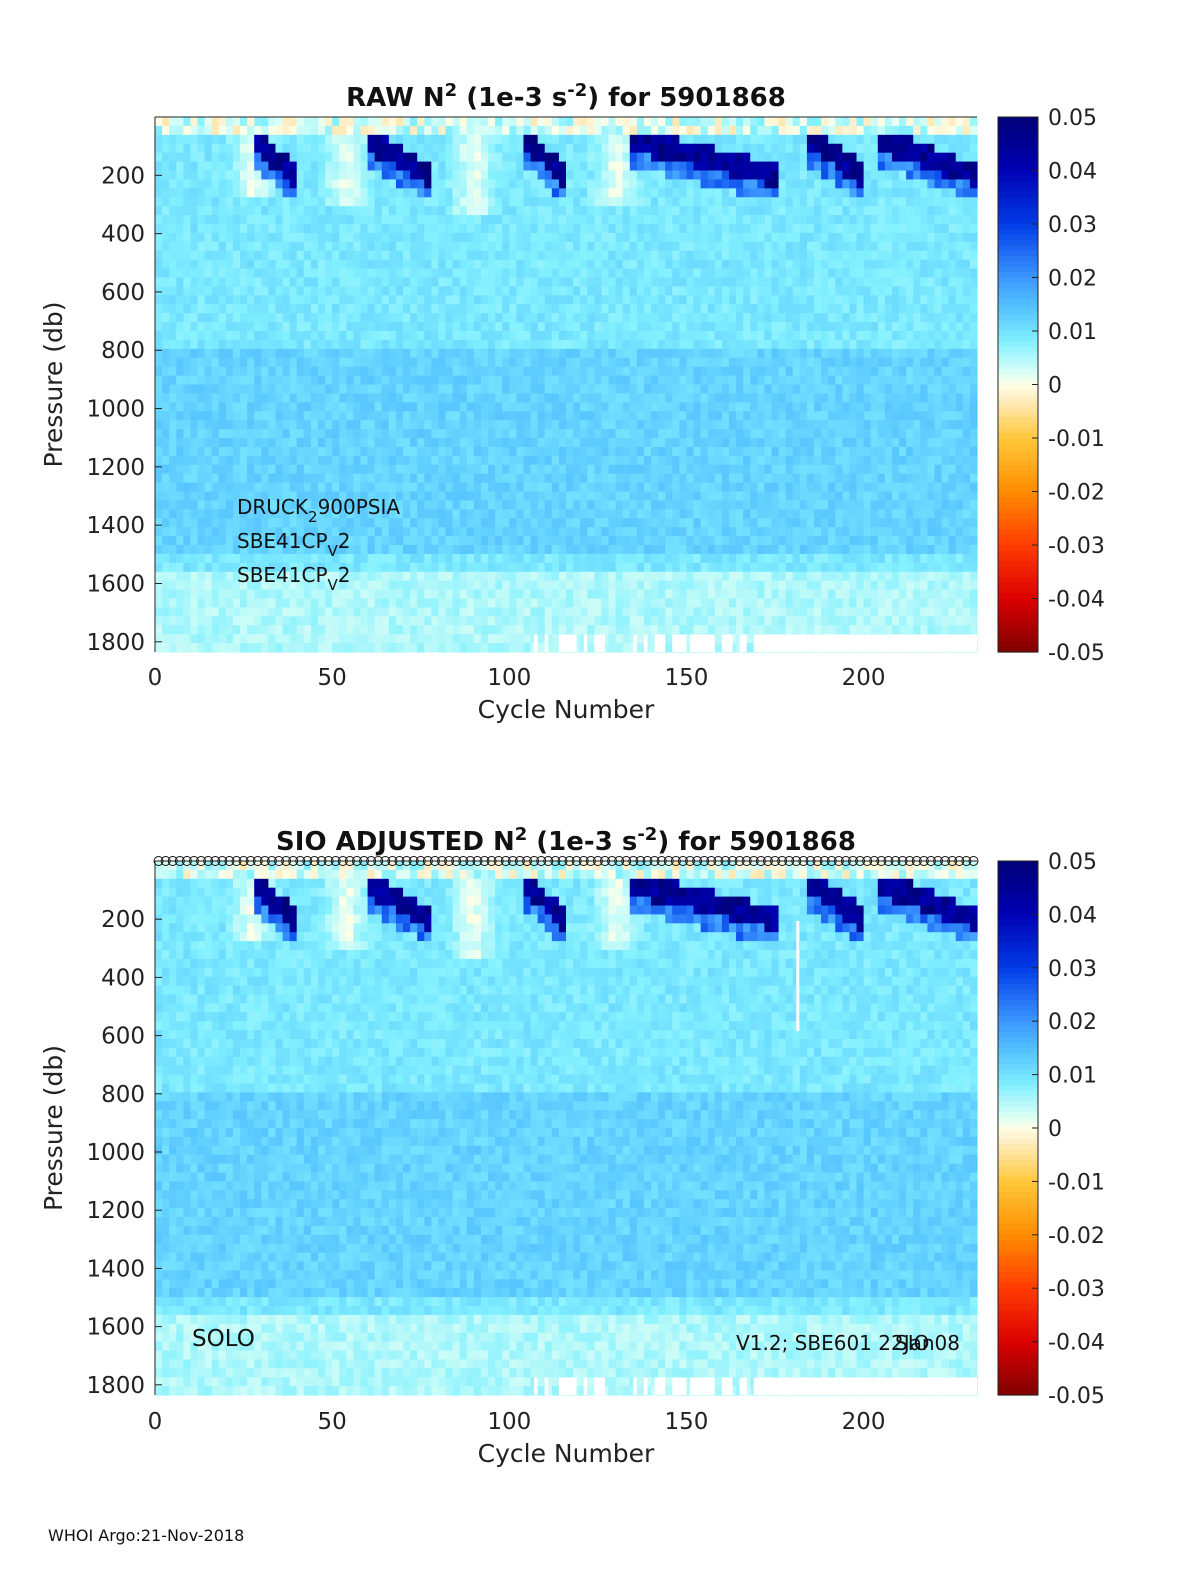 The image size is (1200, 1575). I want to click on sensor-label: SBE41CPV2, so click(294, 578).